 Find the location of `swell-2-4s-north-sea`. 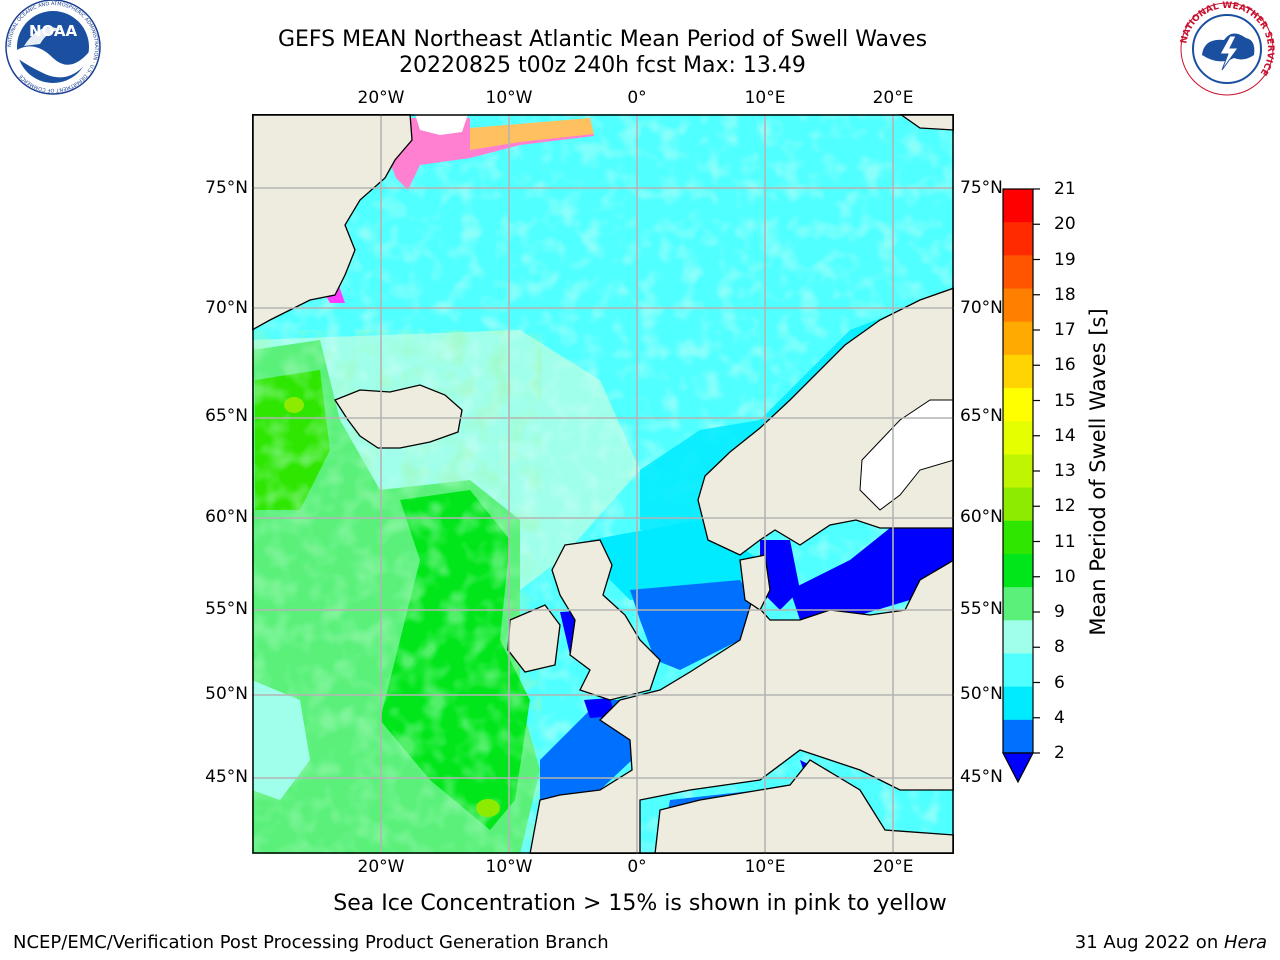

swell-2-4s-north-sea is located at coordinates (695, 625).